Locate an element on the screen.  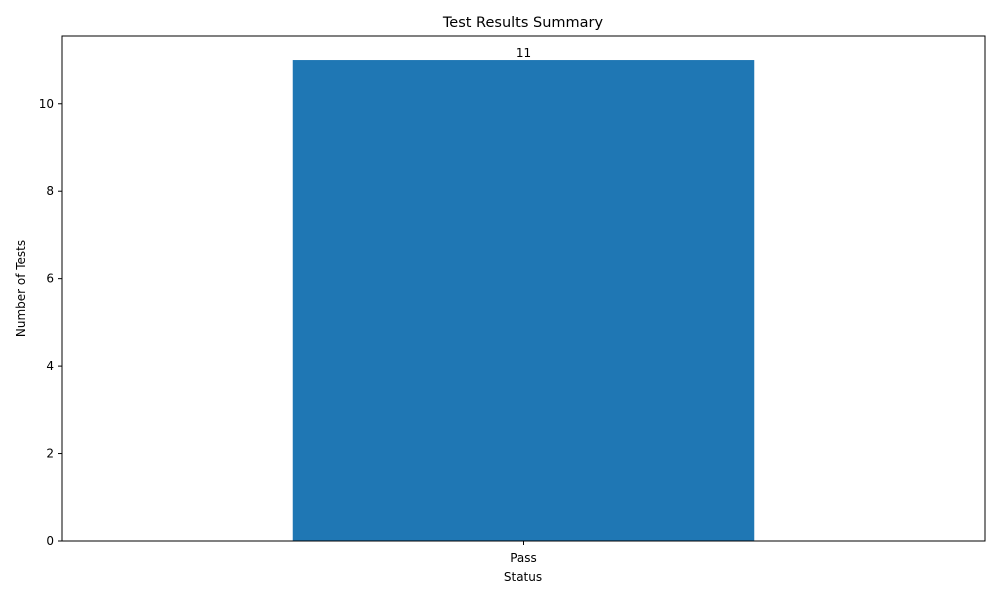
y-tick-label: 6 is located at coordinates (50, 279).